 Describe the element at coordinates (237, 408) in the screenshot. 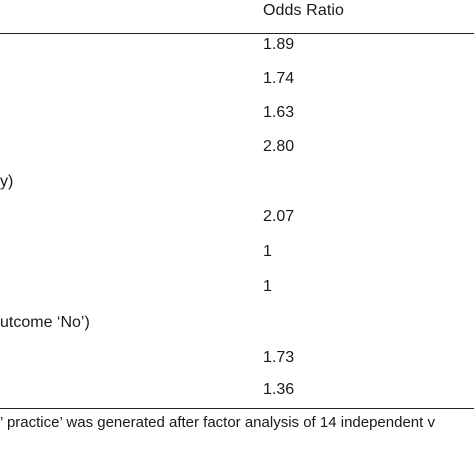

I see `table-bottom-rule` at that location.